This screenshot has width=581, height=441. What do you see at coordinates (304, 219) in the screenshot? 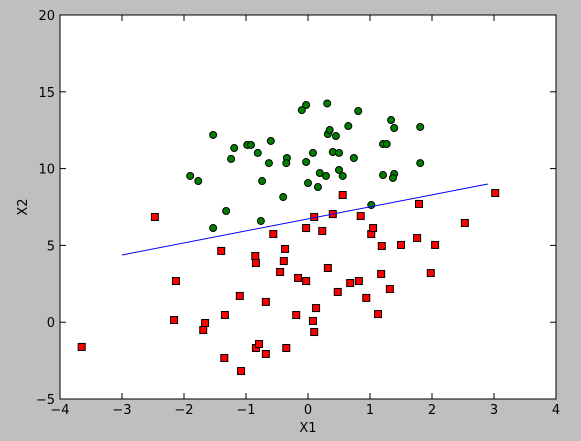
I see `line` at bounding box center [304, 219].